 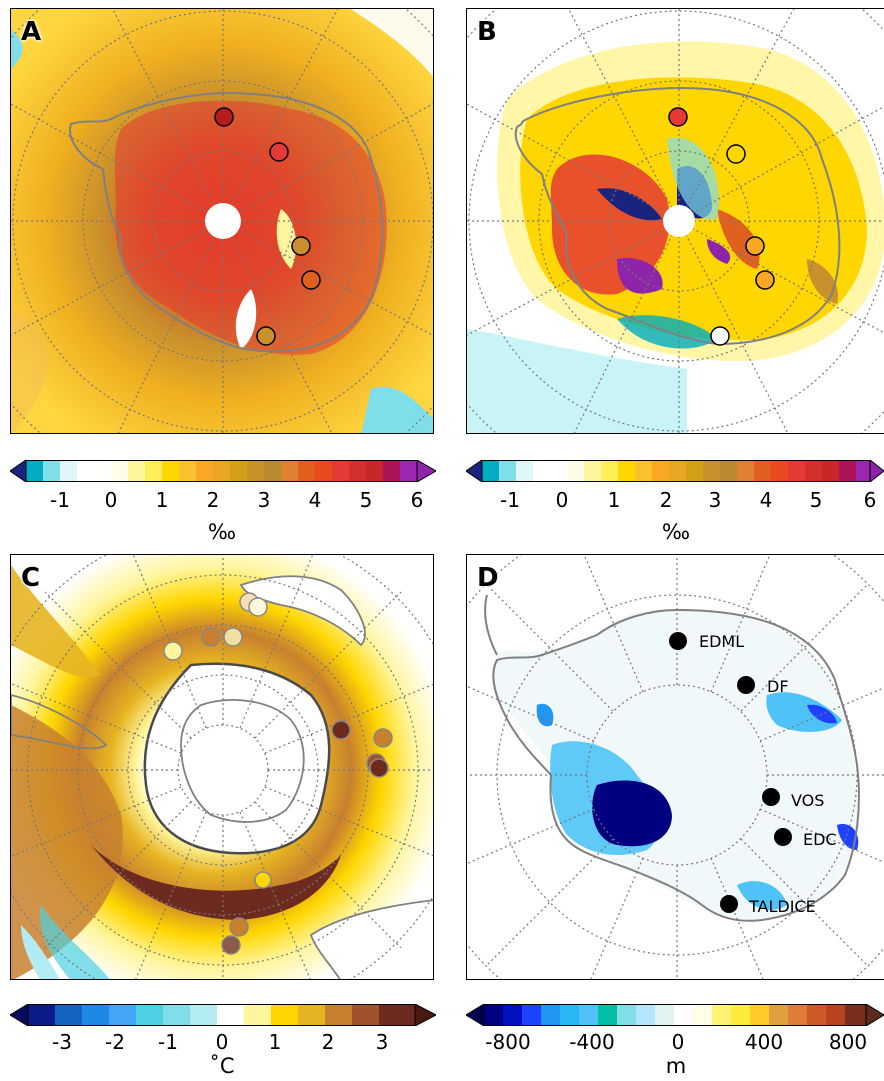 What do you see at coordinates (302, 611) in the screenshot?
I see `africa-coast` at bounding box center [302, 611].